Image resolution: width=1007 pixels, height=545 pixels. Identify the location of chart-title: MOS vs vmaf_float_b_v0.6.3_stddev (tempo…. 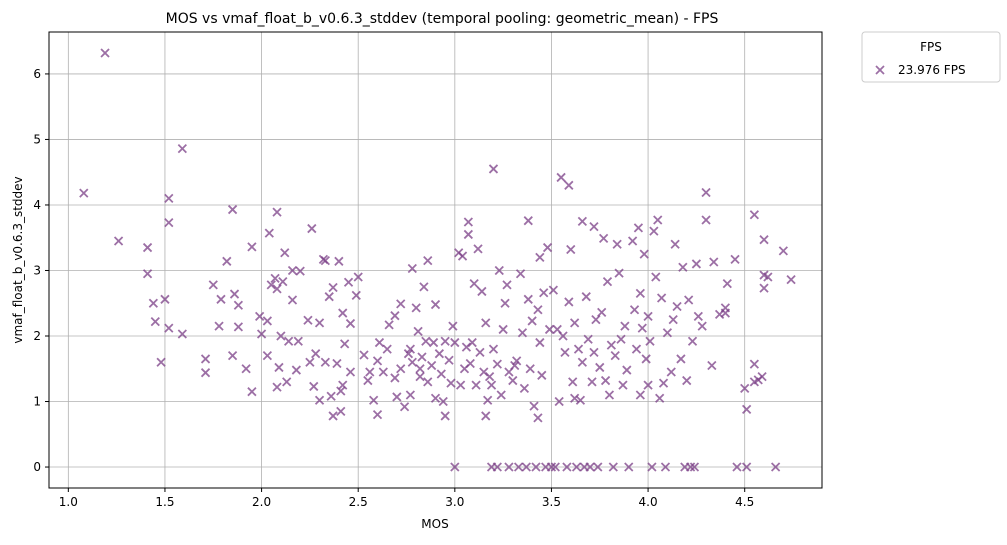
(442, 19).